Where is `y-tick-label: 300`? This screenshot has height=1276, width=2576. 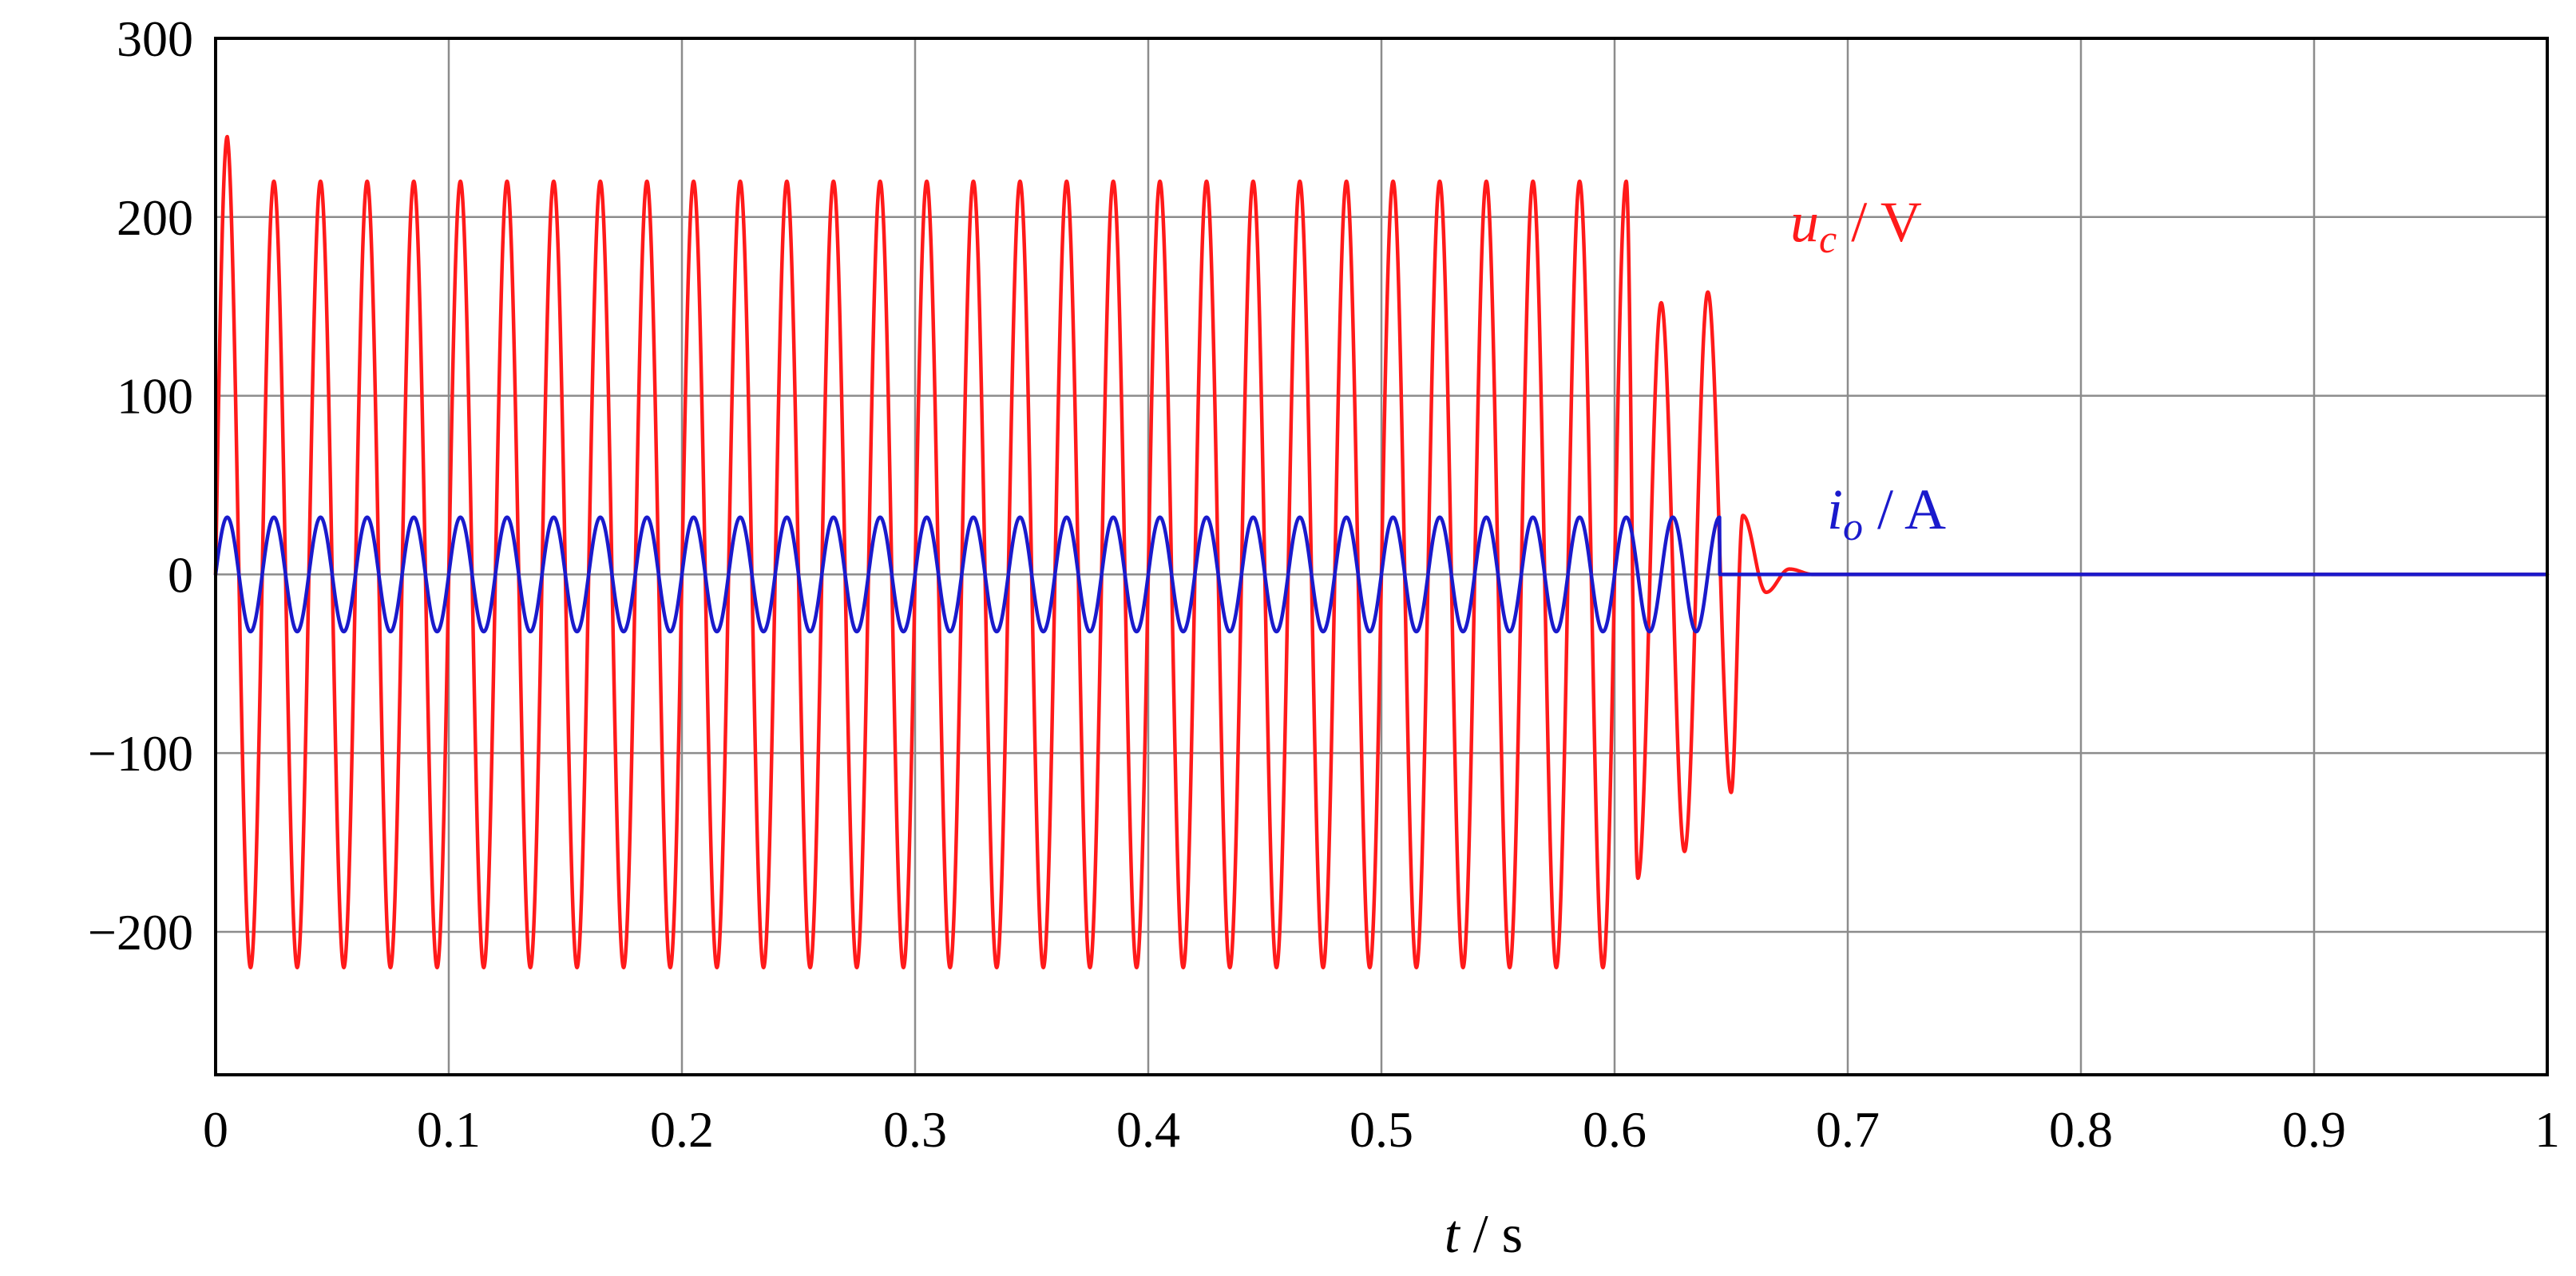 y-tick-label: 300 is located at coordinates (155, 38).